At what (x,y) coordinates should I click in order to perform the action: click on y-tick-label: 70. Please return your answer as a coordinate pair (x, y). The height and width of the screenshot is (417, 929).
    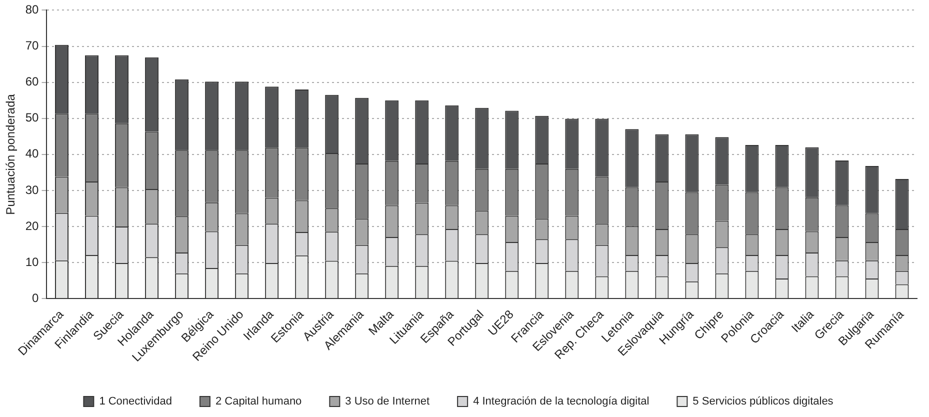
    Looking at the image, I should click on (32, 45).